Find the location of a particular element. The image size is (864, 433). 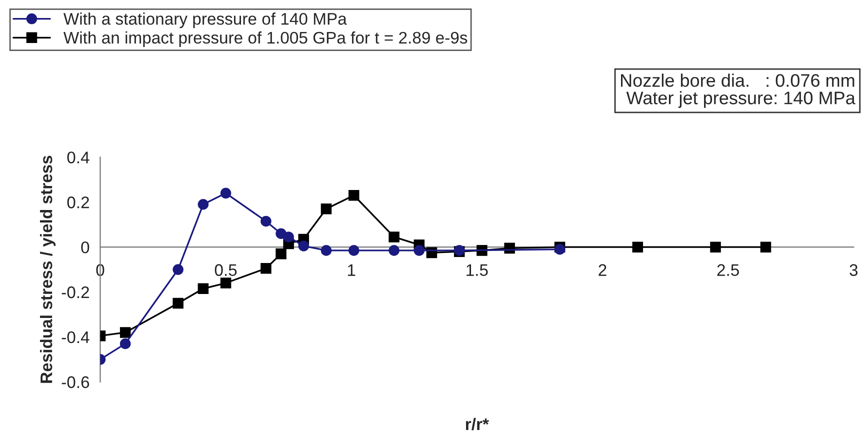

x-tick-label: 2 is located at coordinates (602, 270).